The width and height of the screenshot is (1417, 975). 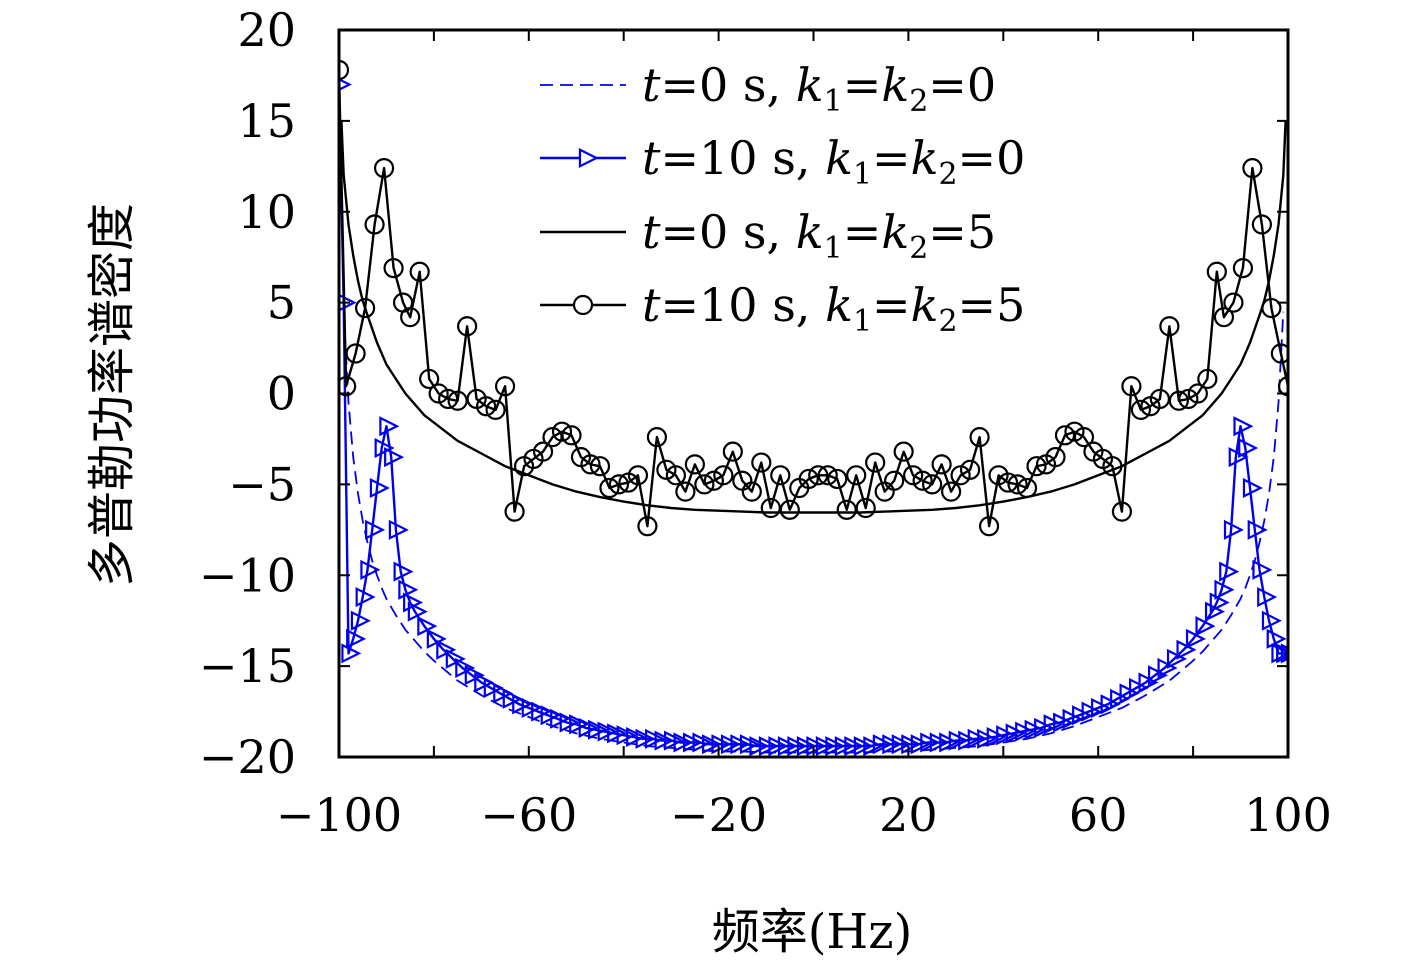 I want to click on legend-item: t=0 s, k1=k2=5, so click(x=768, y=235).